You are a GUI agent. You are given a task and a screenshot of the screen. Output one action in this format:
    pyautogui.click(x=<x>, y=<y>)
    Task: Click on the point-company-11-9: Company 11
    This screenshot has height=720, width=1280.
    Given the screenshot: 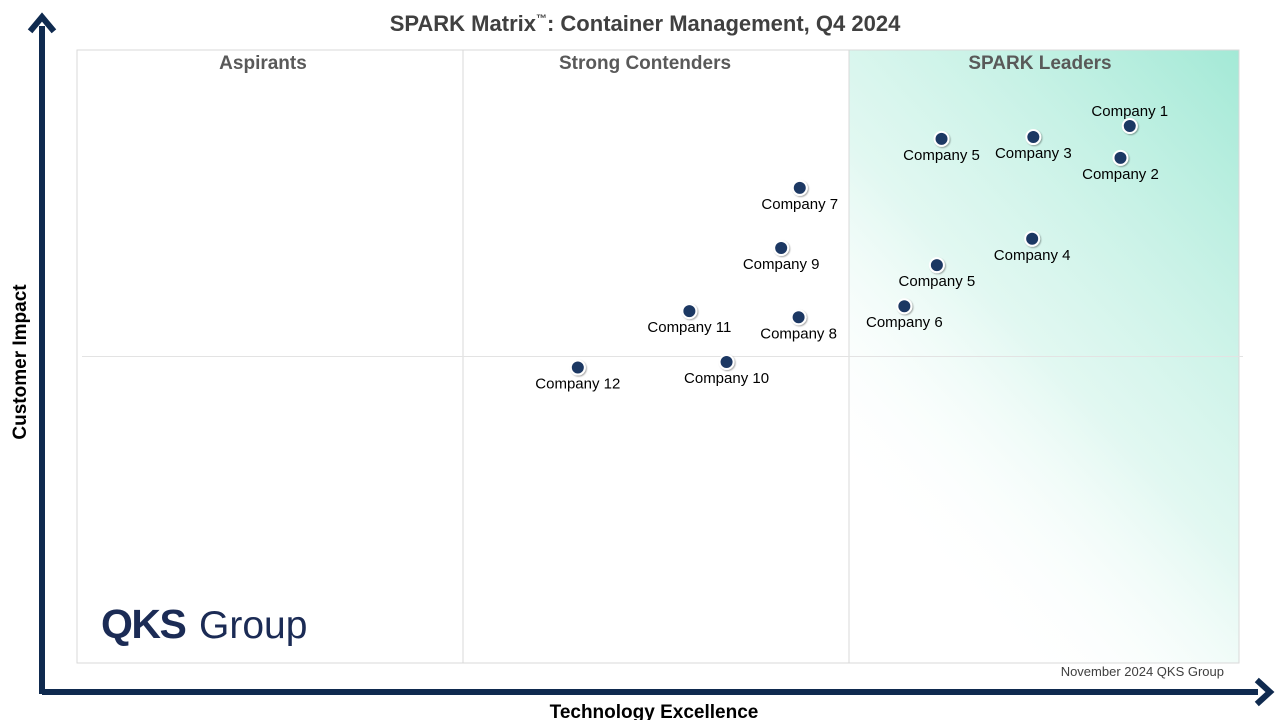 What is the action you would take?
    pyautogui.click(x=689, y=319)
    